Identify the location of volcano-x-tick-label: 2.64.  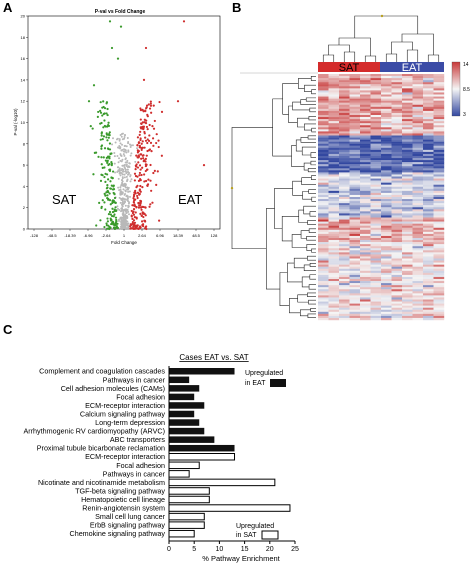
(142, 235).